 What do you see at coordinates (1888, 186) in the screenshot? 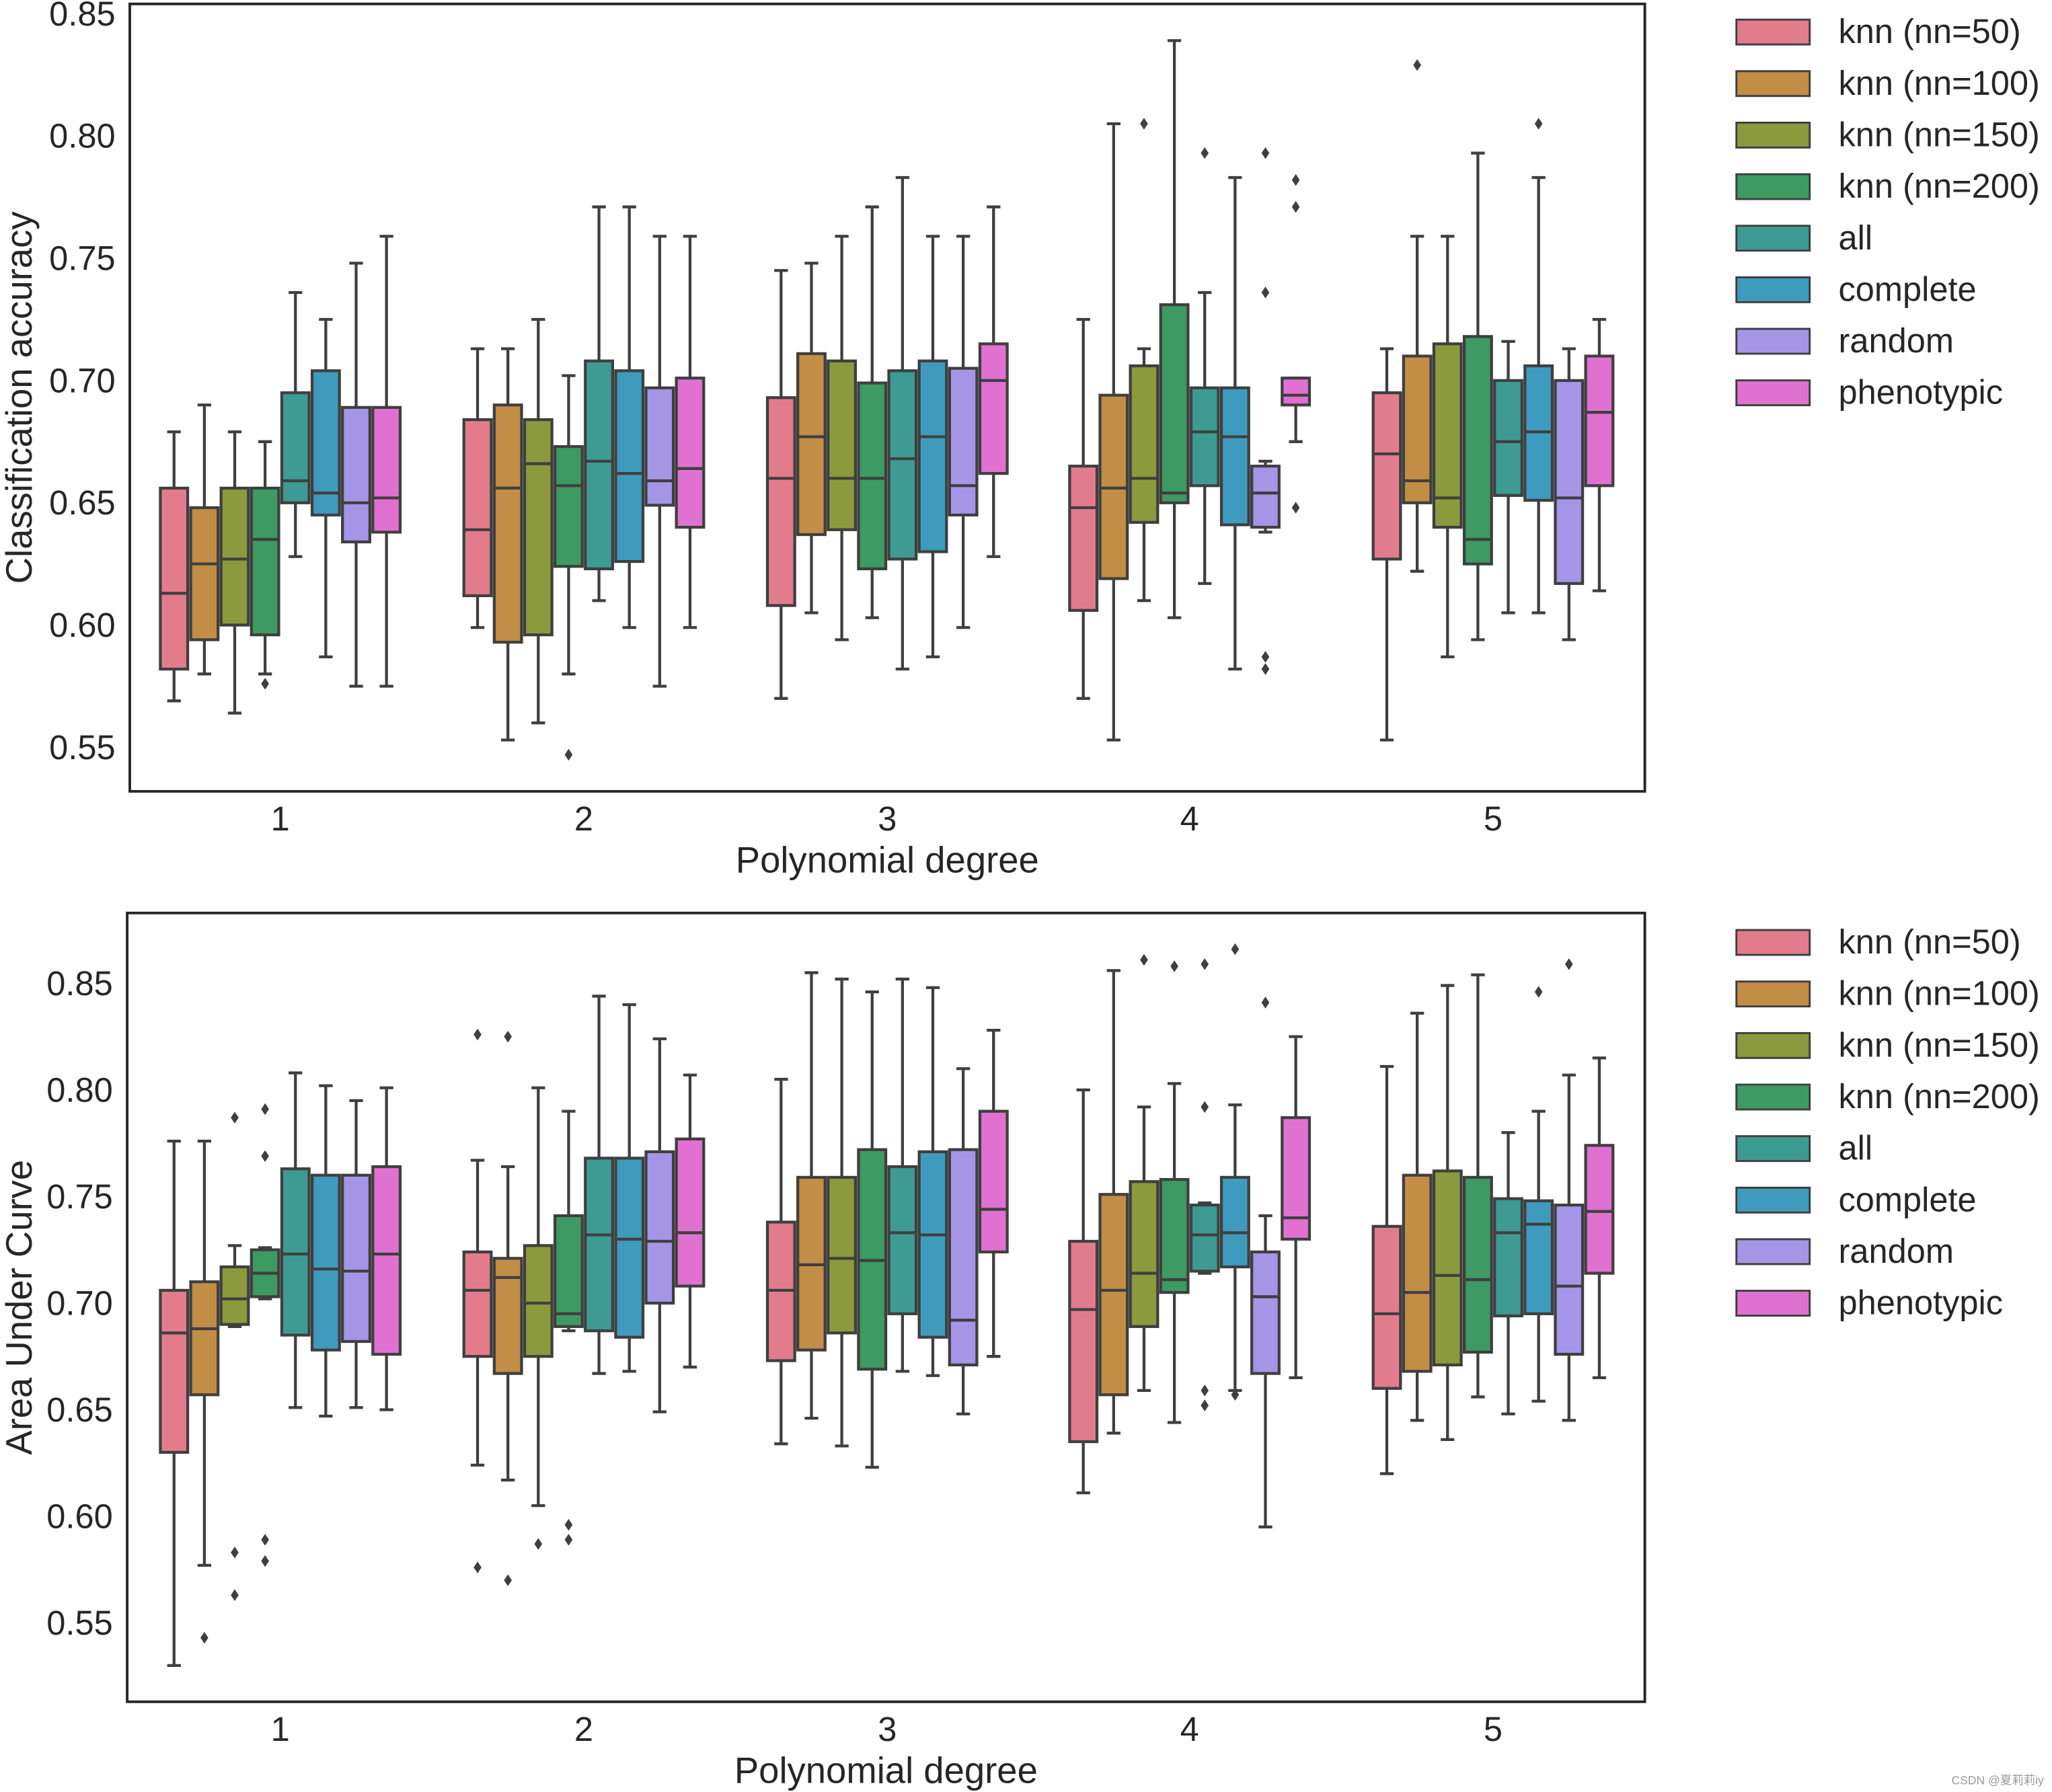
I see `legend-item: knn (nn=200)` at bounding box center [1888, 186].